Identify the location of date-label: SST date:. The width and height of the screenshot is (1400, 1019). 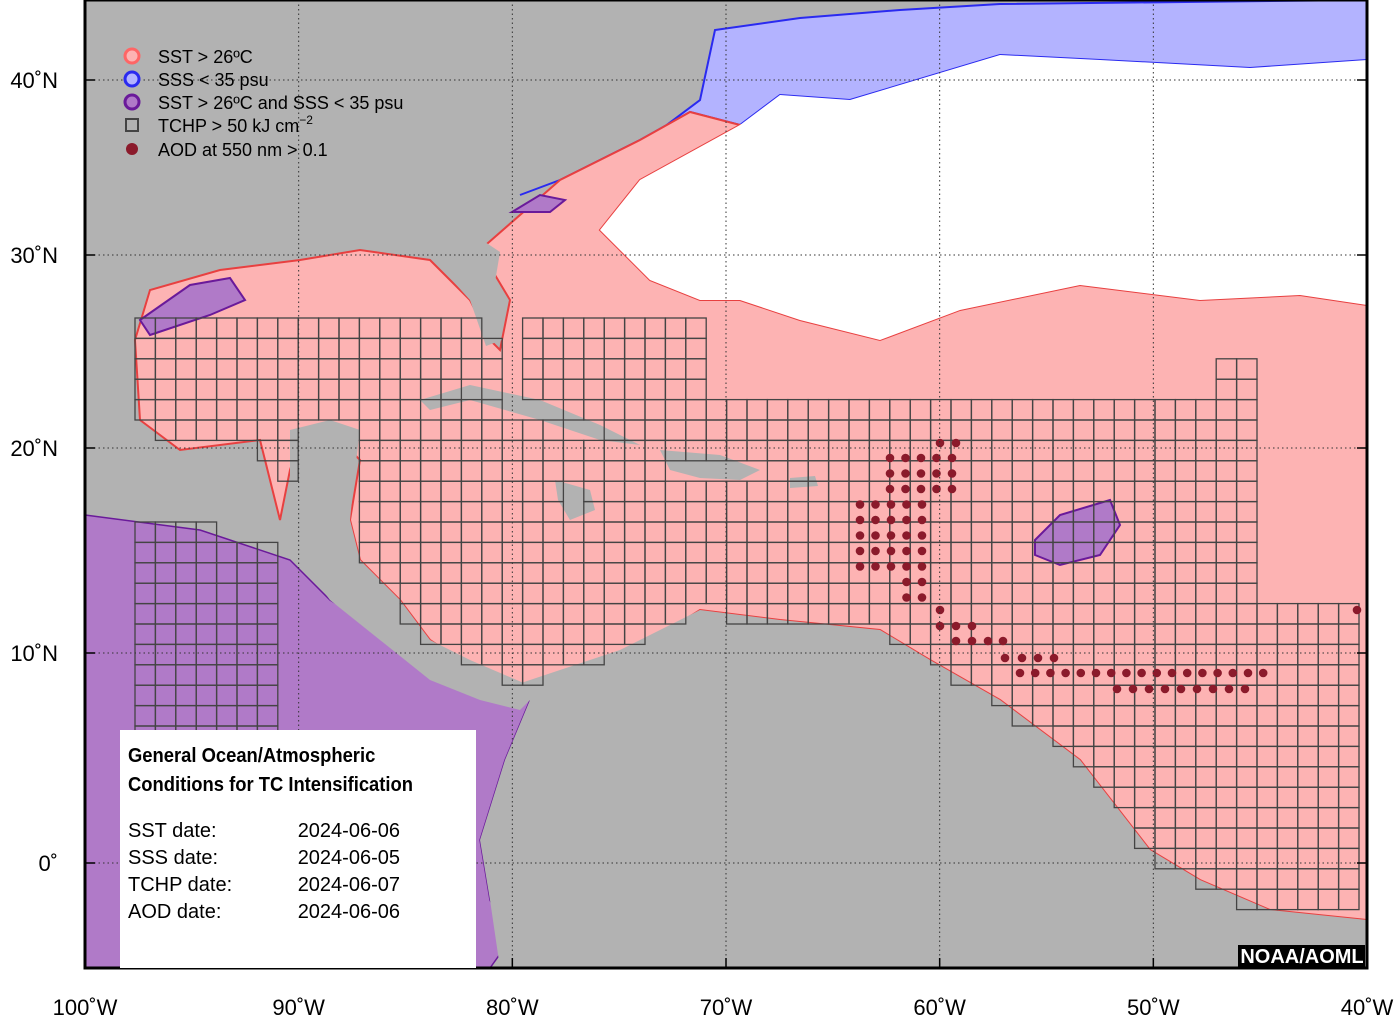
(172, 831).